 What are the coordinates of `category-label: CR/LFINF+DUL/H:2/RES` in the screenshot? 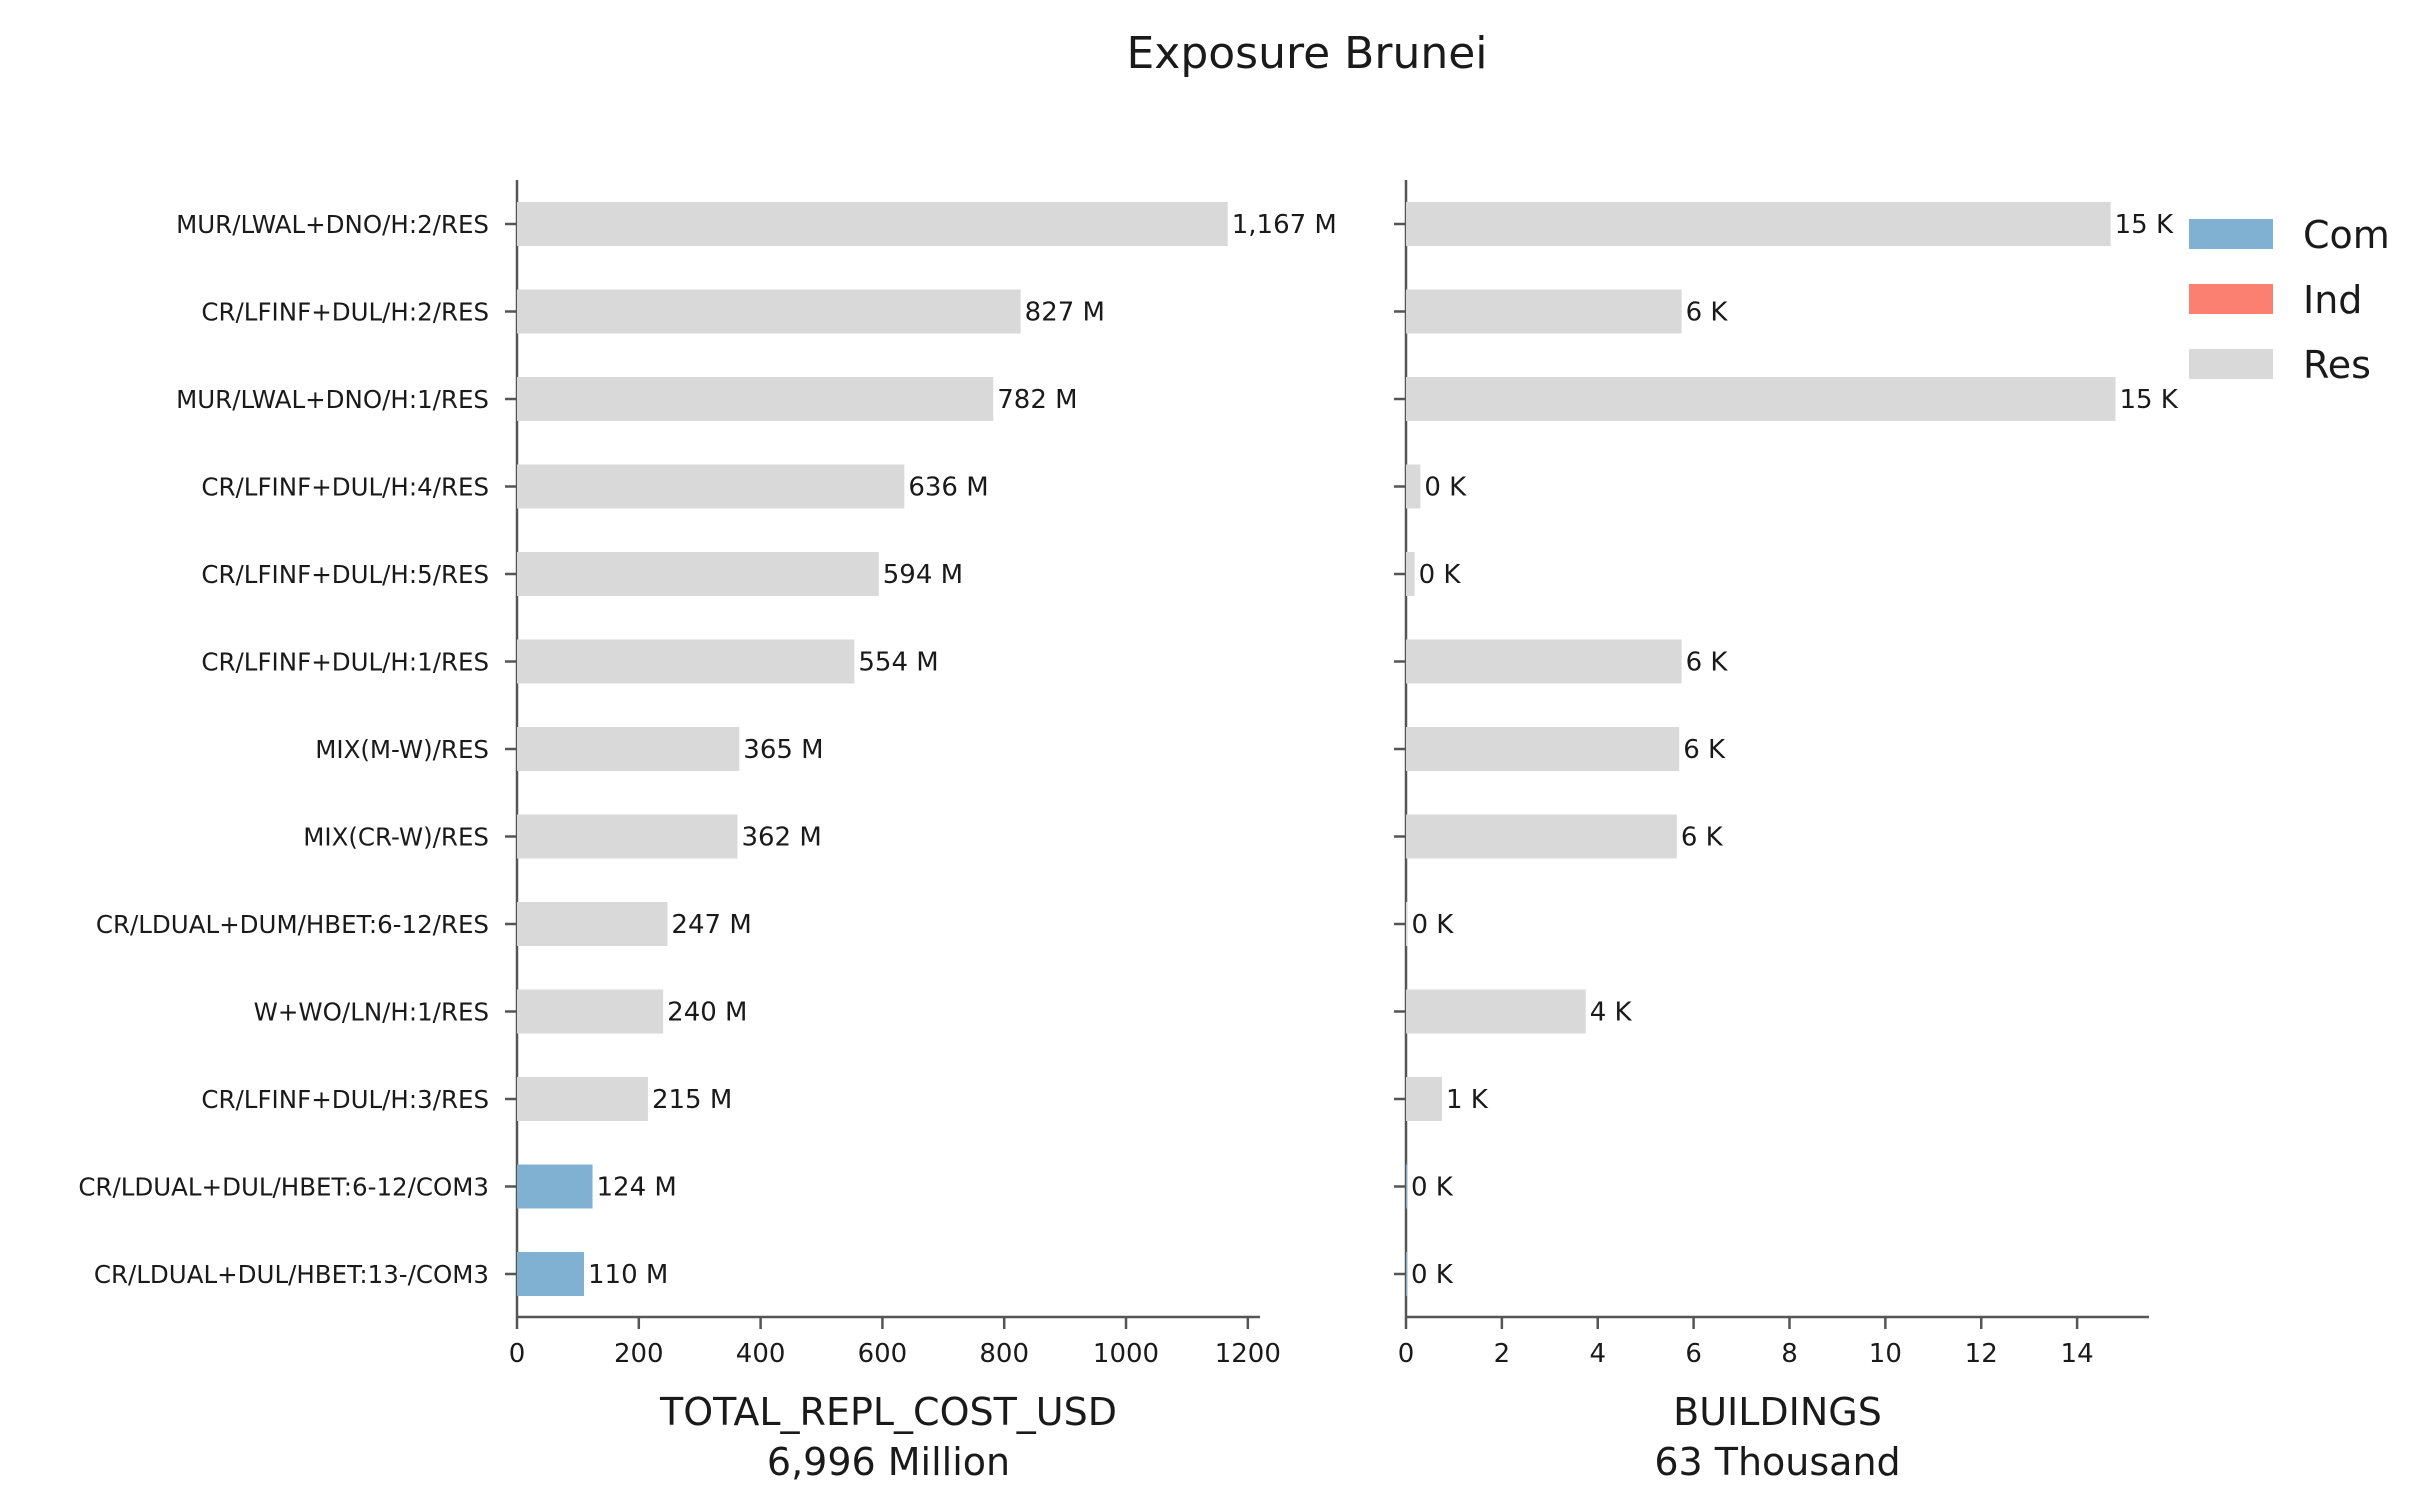 It's located at (345, 312).